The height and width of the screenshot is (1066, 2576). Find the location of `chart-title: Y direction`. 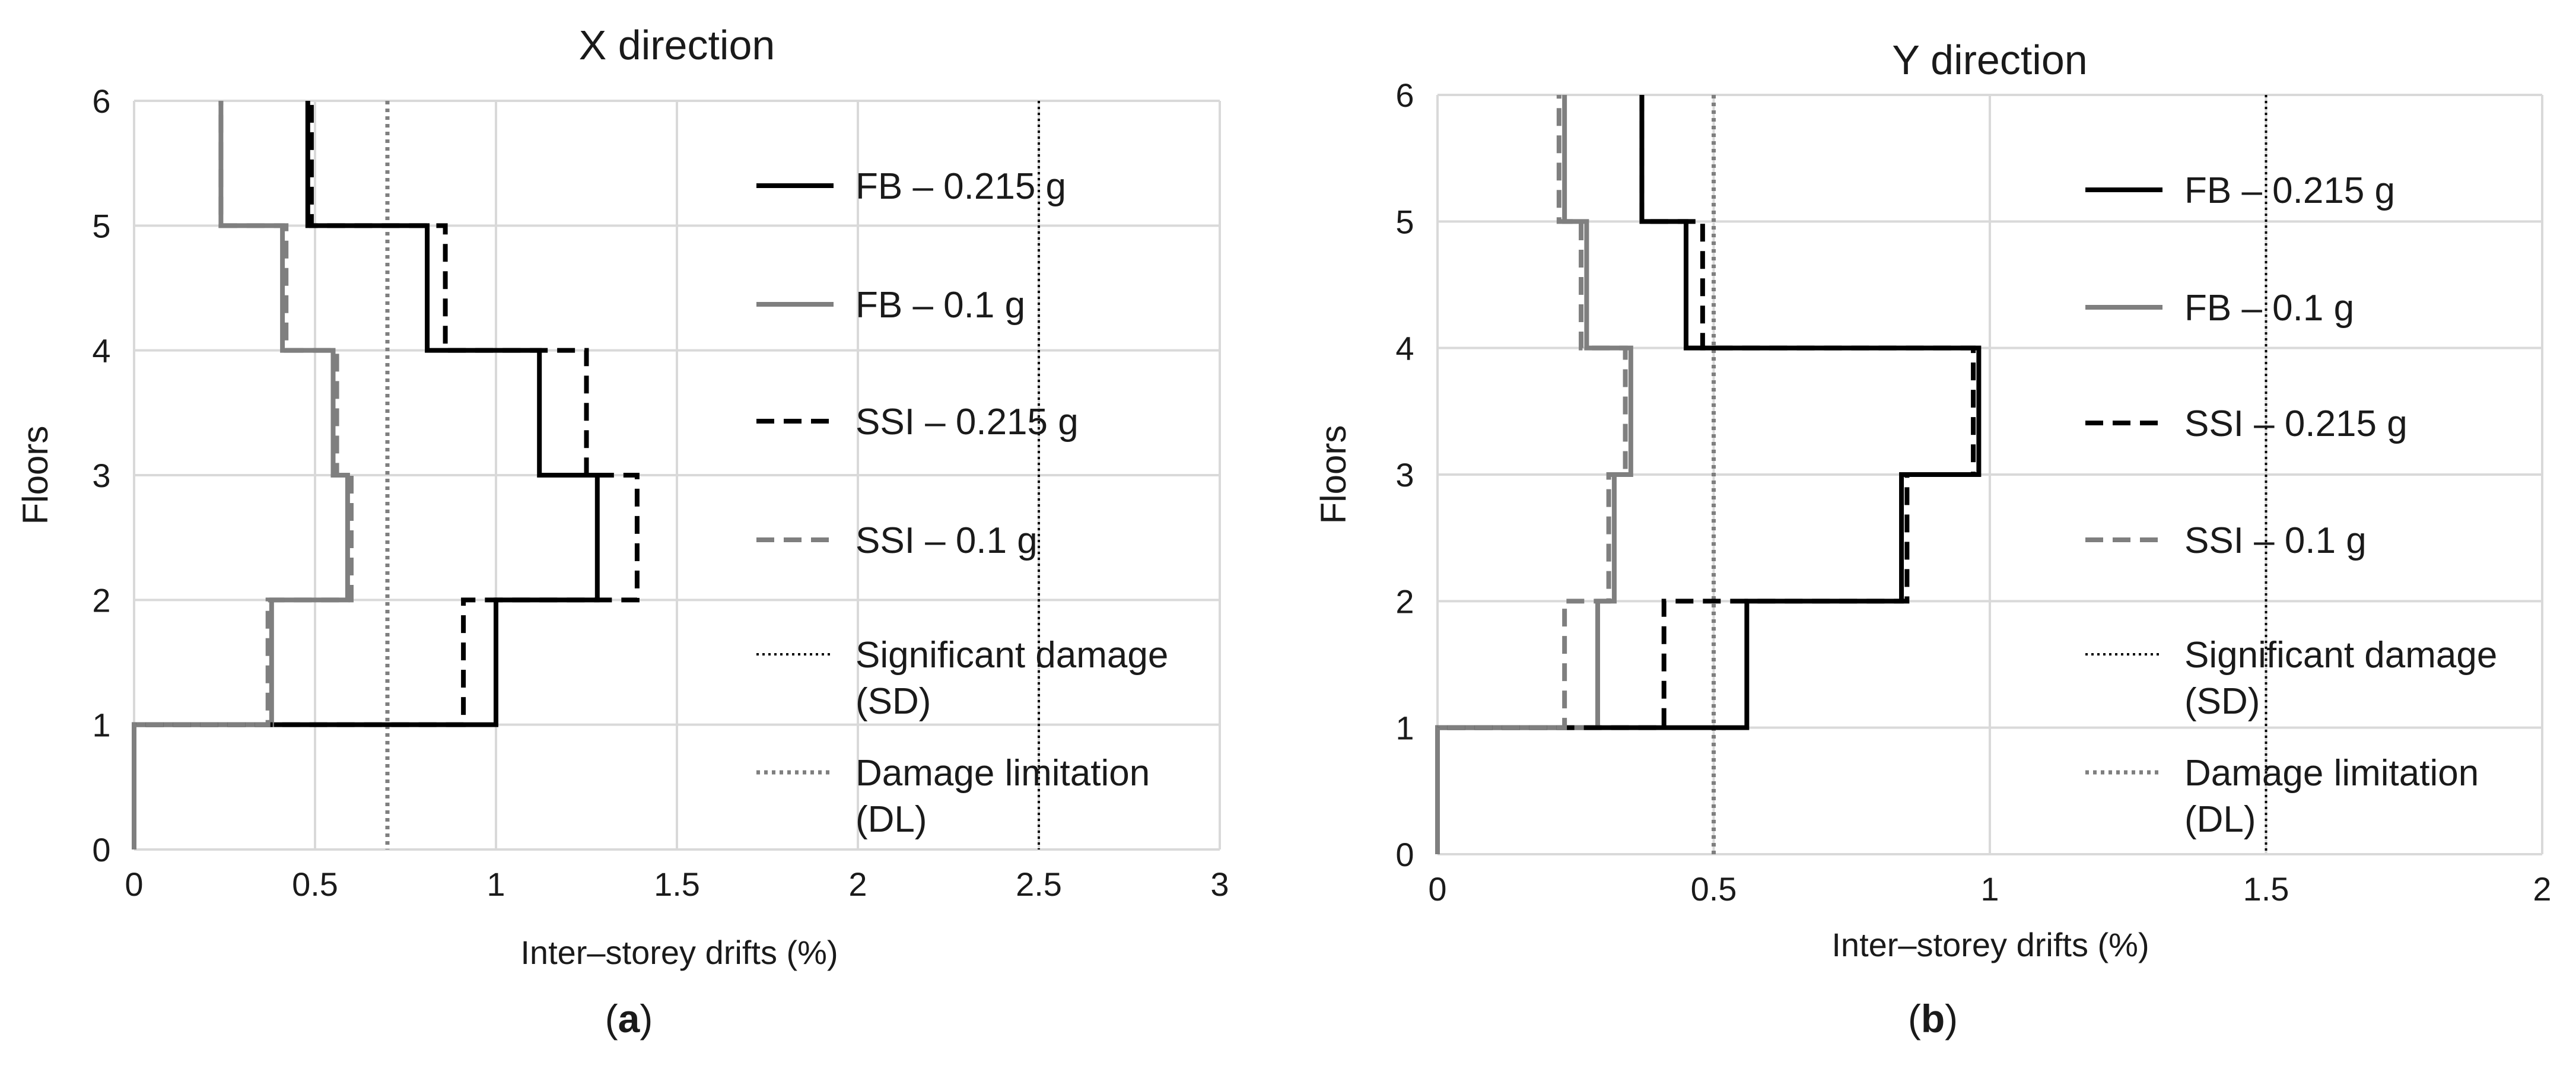

chart-title: Y direction is located at coordinates (1989, 60).